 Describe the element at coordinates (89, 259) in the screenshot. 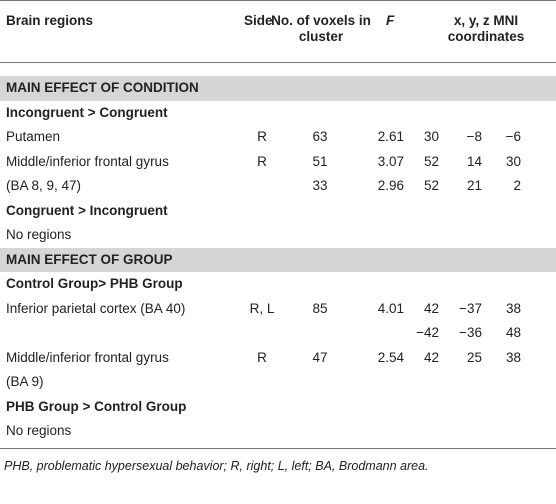

I see `section-title: MAIN EFFECT OF GROUP` at that location.